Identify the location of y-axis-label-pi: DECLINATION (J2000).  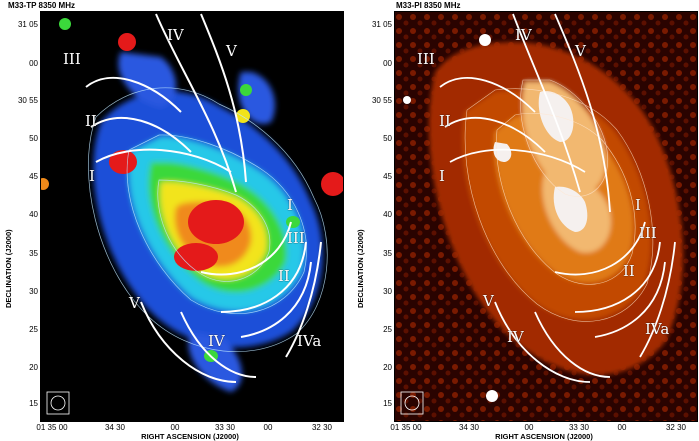
(360, 268).